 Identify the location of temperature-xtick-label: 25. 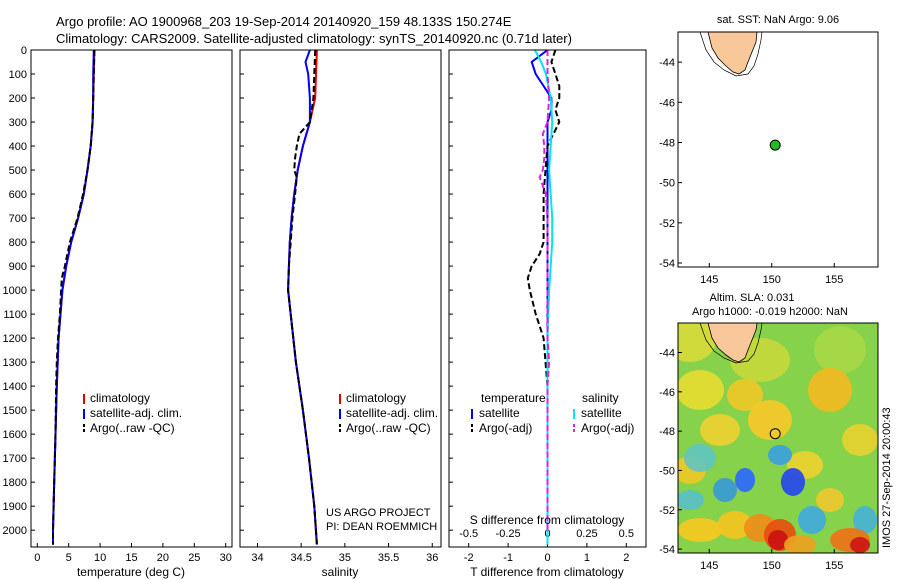
(194, 558).